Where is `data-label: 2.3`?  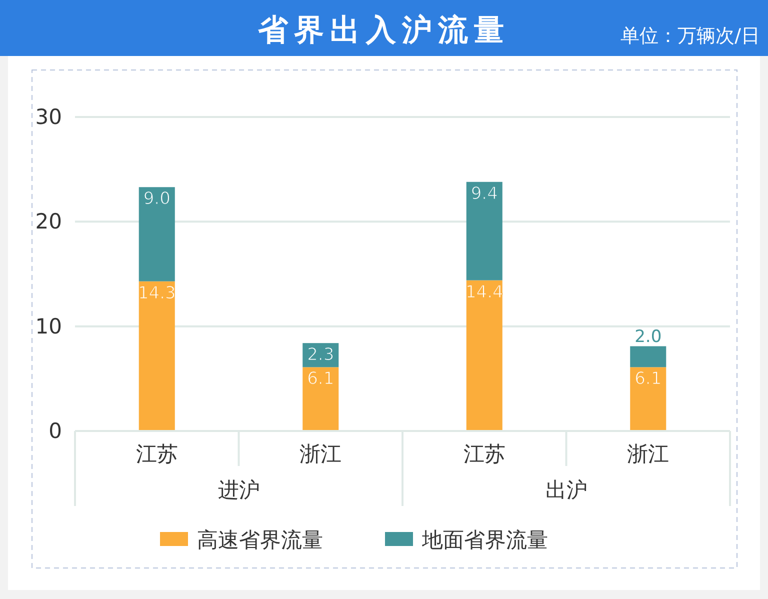
data-label: 2.3 is located at coordinates (320, 355).